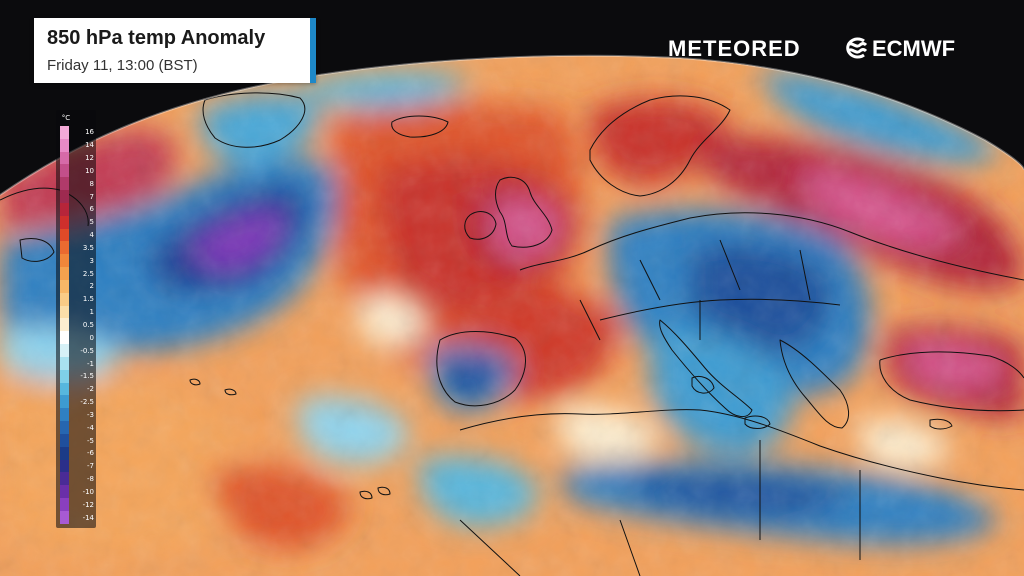  Describe the element at coordinates (914, 48) in the screenshot. I see `ecmwf-wordmark: ECMWF` at that location.